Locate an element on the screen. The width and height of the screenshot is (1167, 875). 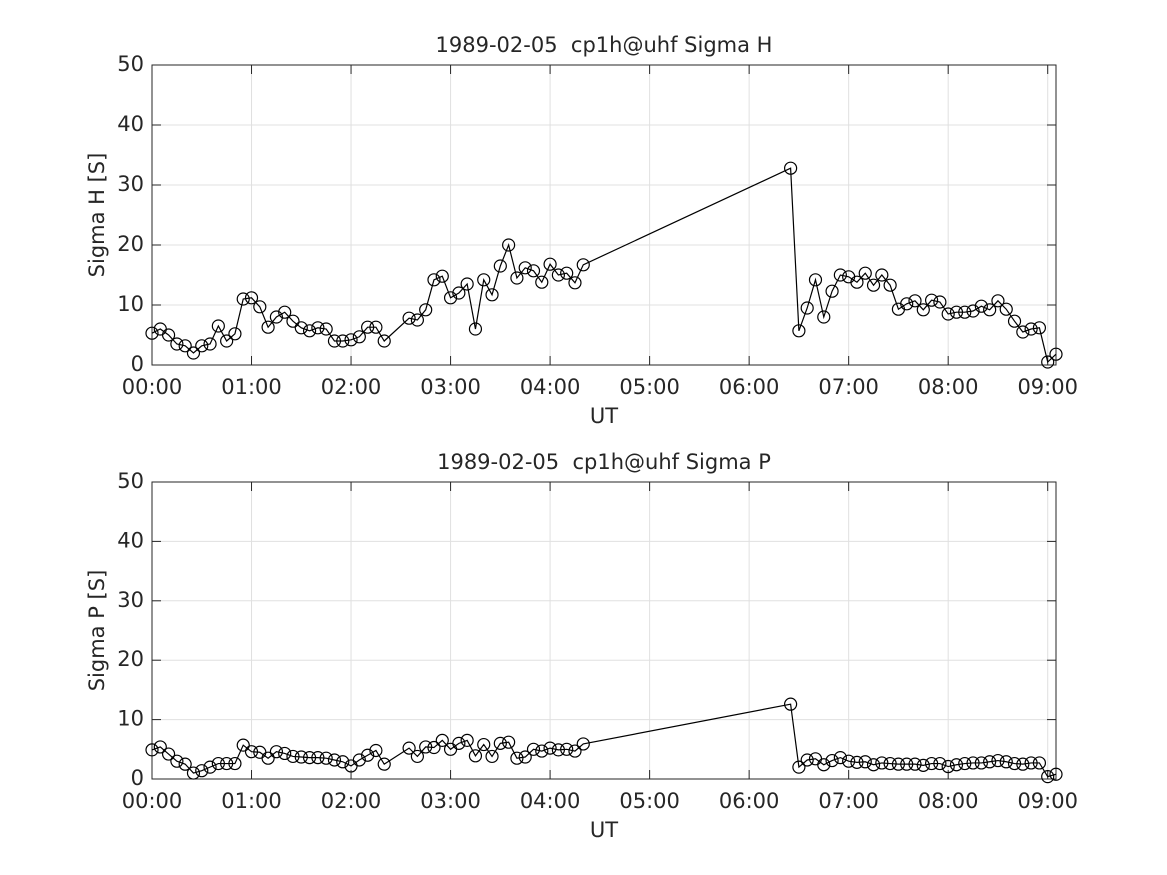
data-line is located at coordinates (604, 740).